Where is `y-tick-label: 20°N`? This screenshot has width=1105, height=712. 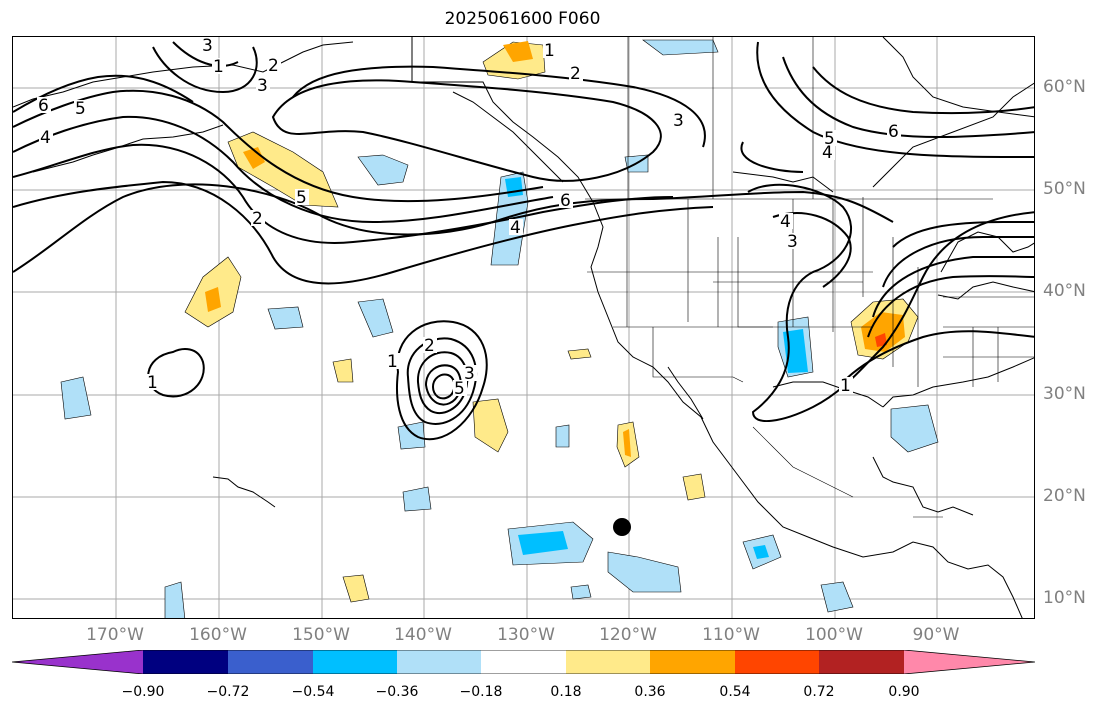
y-tick-label: 20°N is located at coordinates (1064, 496).